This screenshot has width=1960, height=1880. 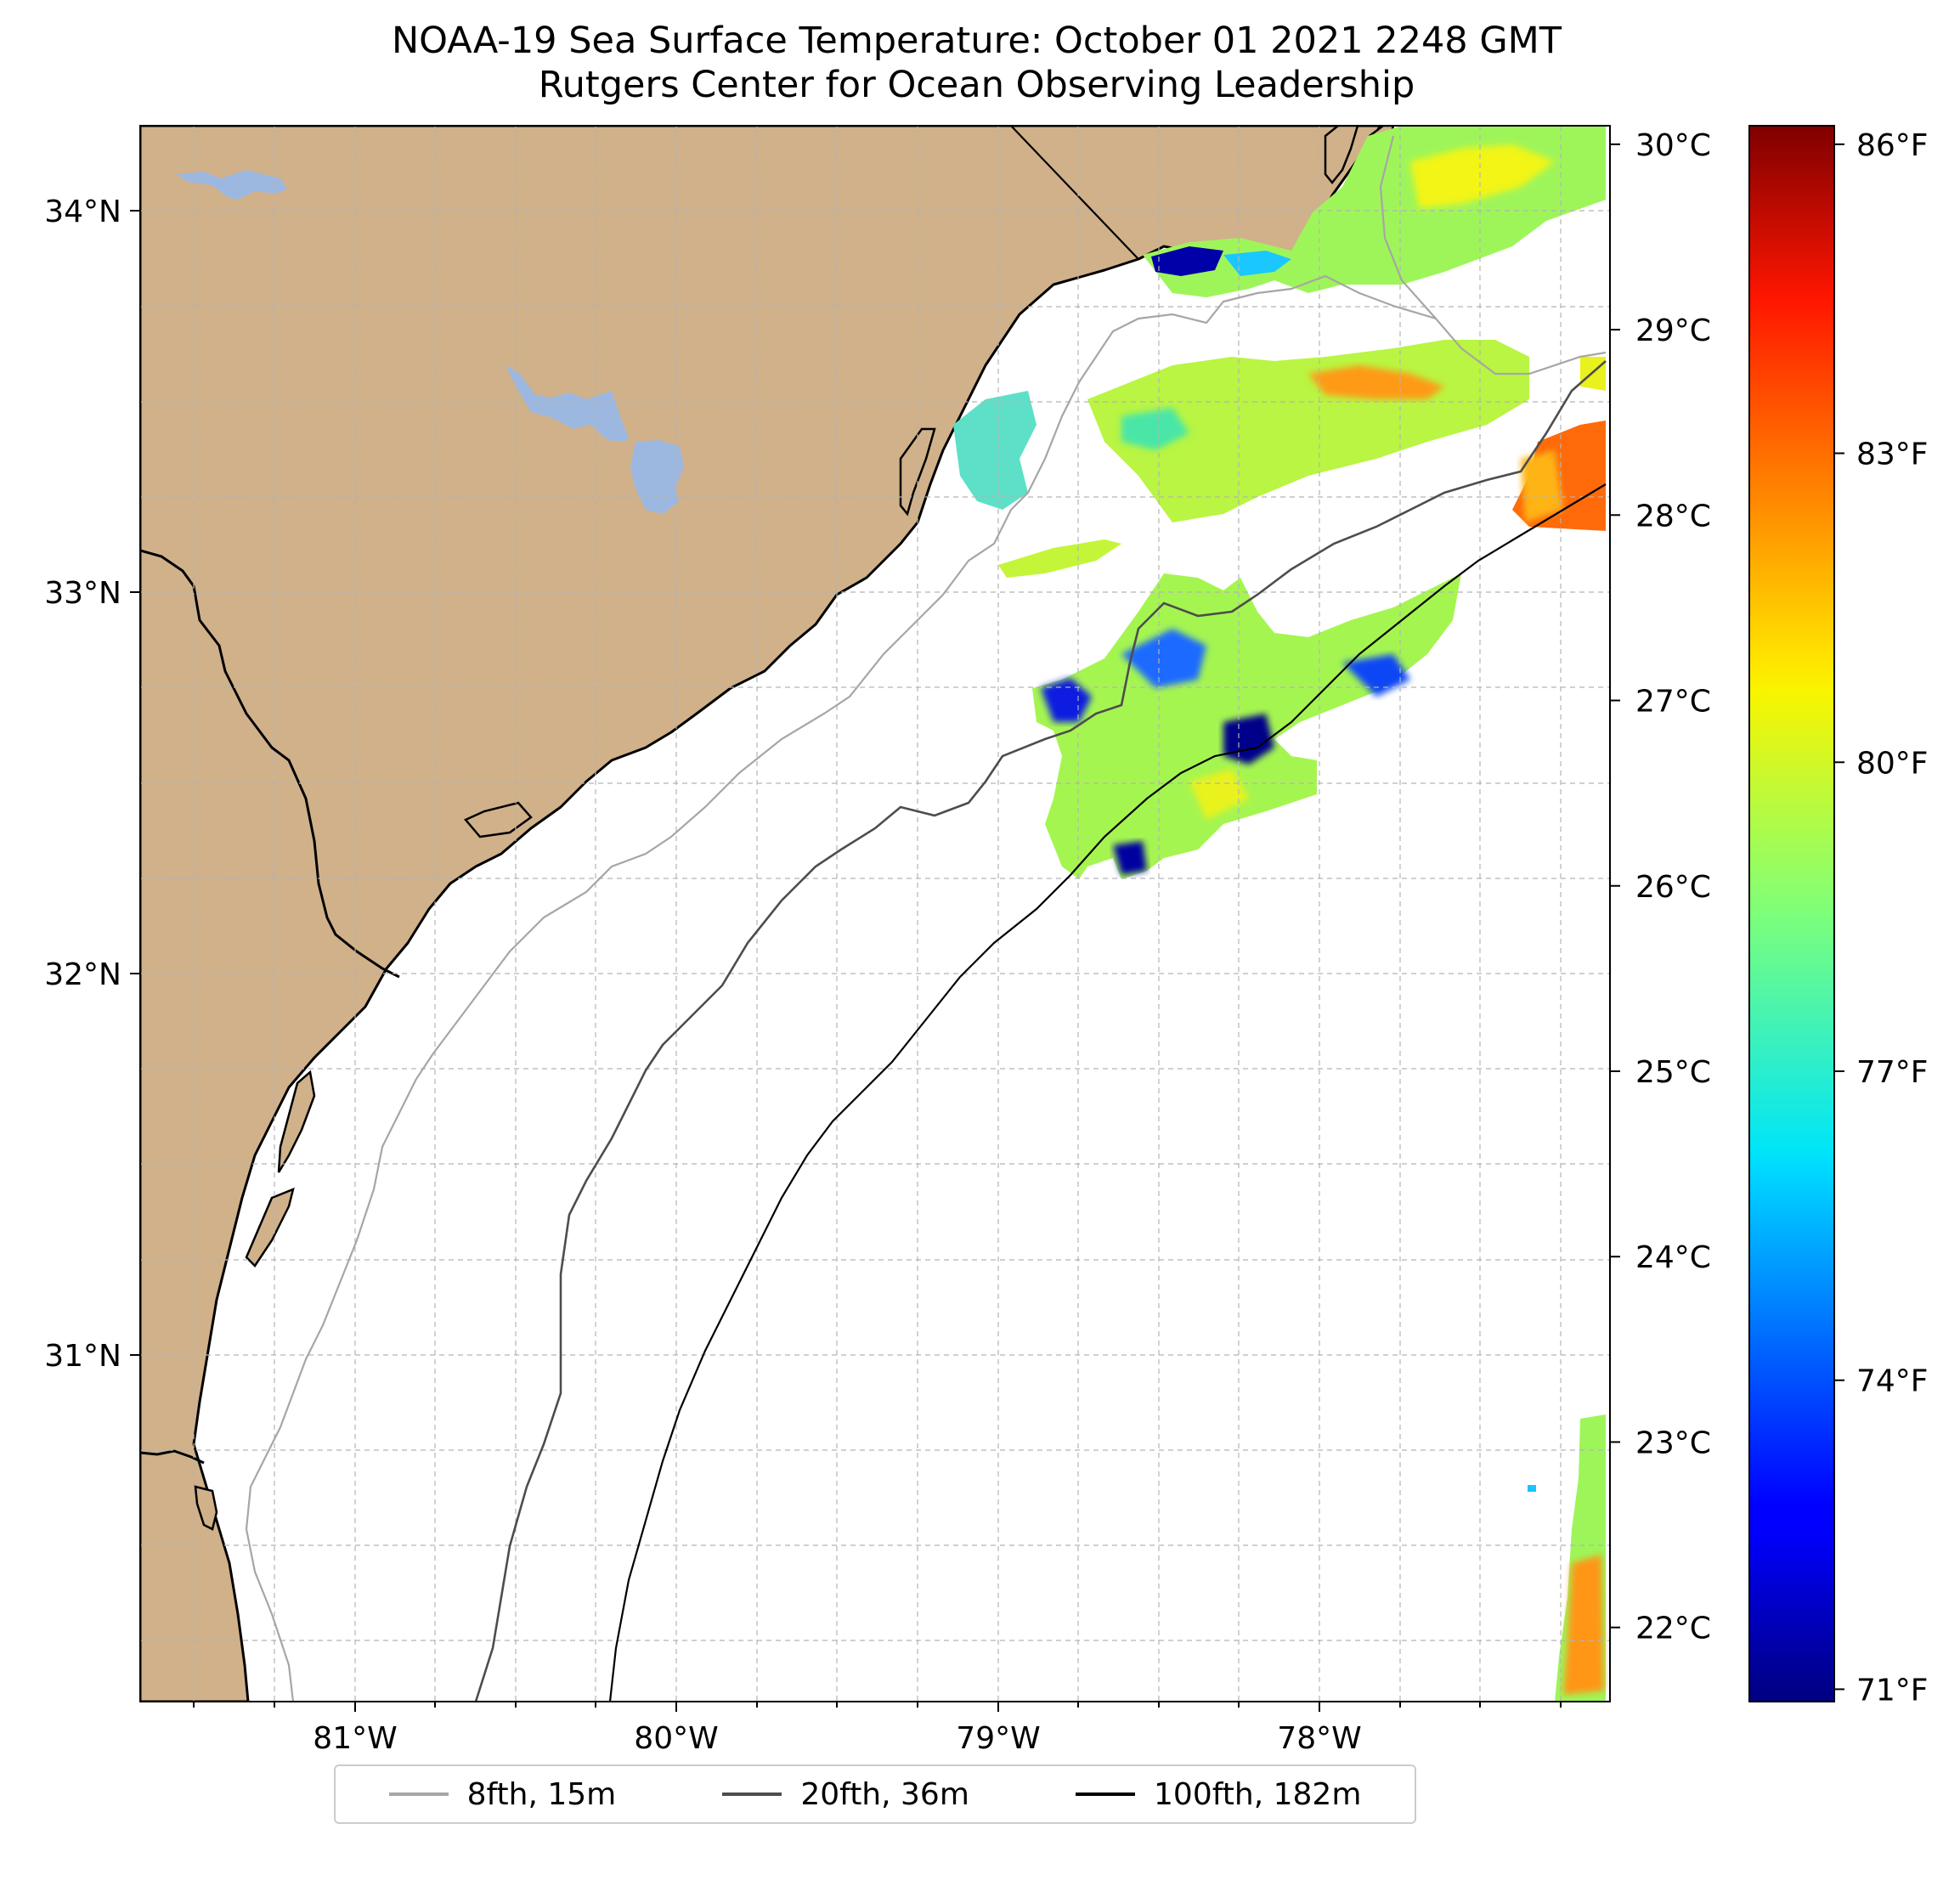 I want to click on lon-label-80: 80°W, so click(x=676, y=1739).